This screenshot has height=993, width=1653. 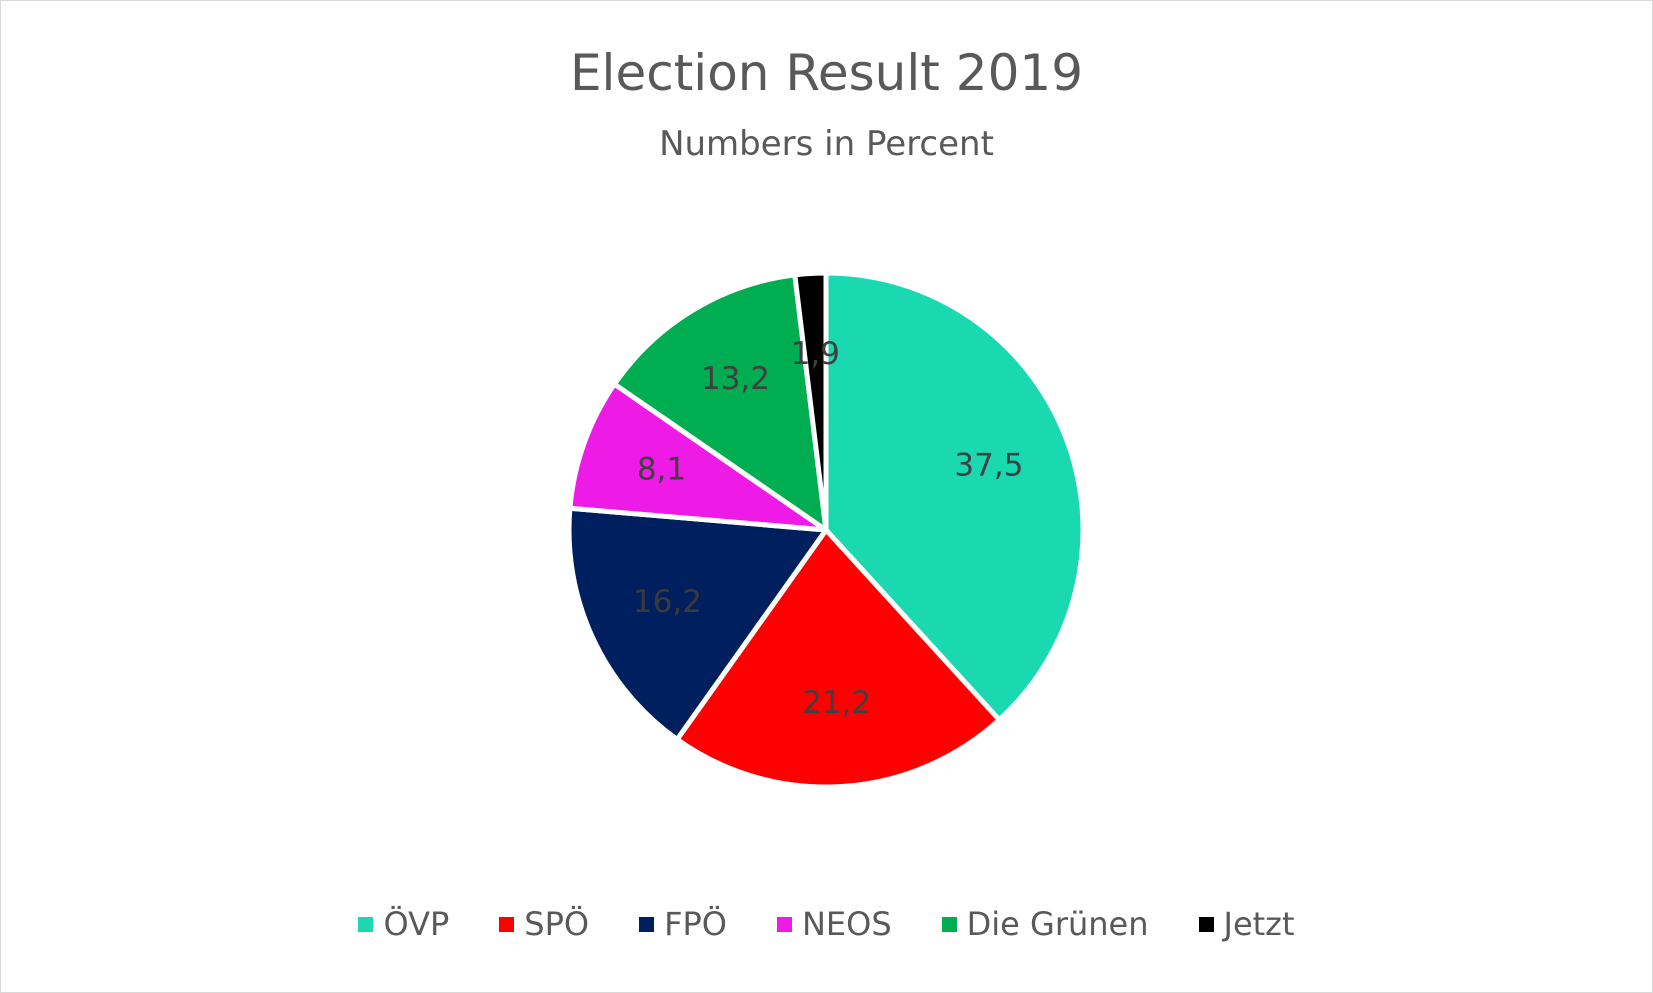 I want to click on legend-swatch-spo, so click(x=507, y=924).